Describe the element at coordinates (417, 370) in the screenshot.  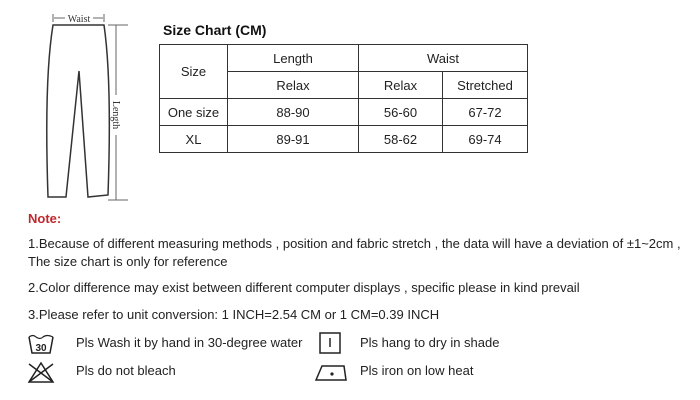
I see `care-text: Pls iron on low heat` at that location.